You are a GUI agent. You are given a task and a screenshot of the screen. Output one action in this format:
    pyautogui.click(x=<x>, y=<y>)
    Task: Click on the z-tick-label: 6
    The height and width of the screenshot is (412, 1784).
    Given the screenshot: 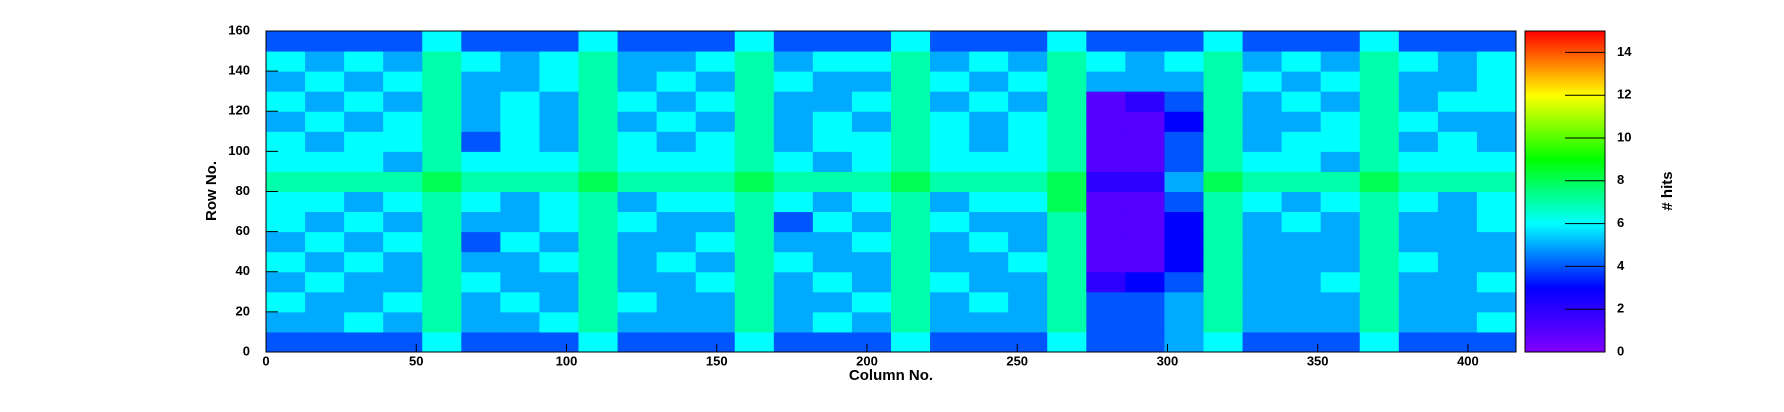 What is the action you would take?
    pyautogui.click(x=1620, y=222)
    